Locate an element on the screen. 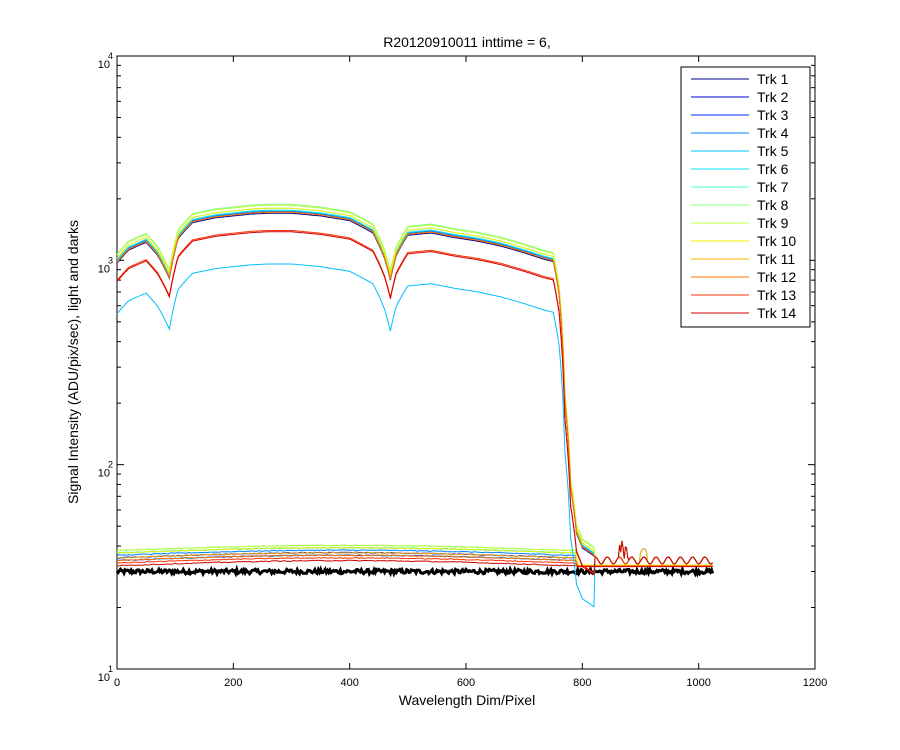 This screenshot has height=750, width=900. legend-label-7: Trk 7 is located at coordinates (773, 187).